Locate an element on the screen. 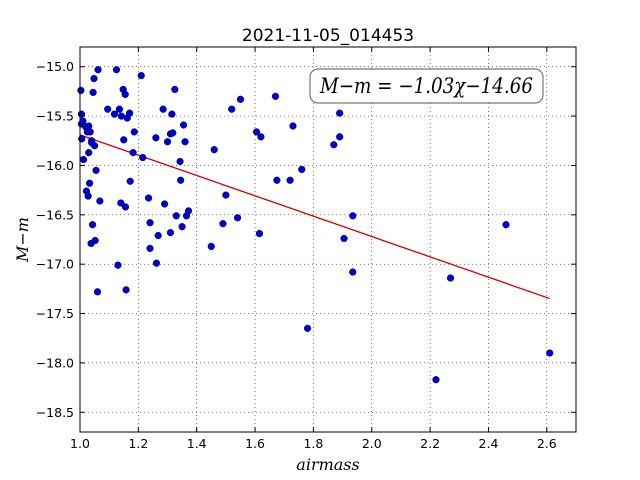  fit-equation: M−m = −1.03χ−14.66 is located at coordinates (426, 86).